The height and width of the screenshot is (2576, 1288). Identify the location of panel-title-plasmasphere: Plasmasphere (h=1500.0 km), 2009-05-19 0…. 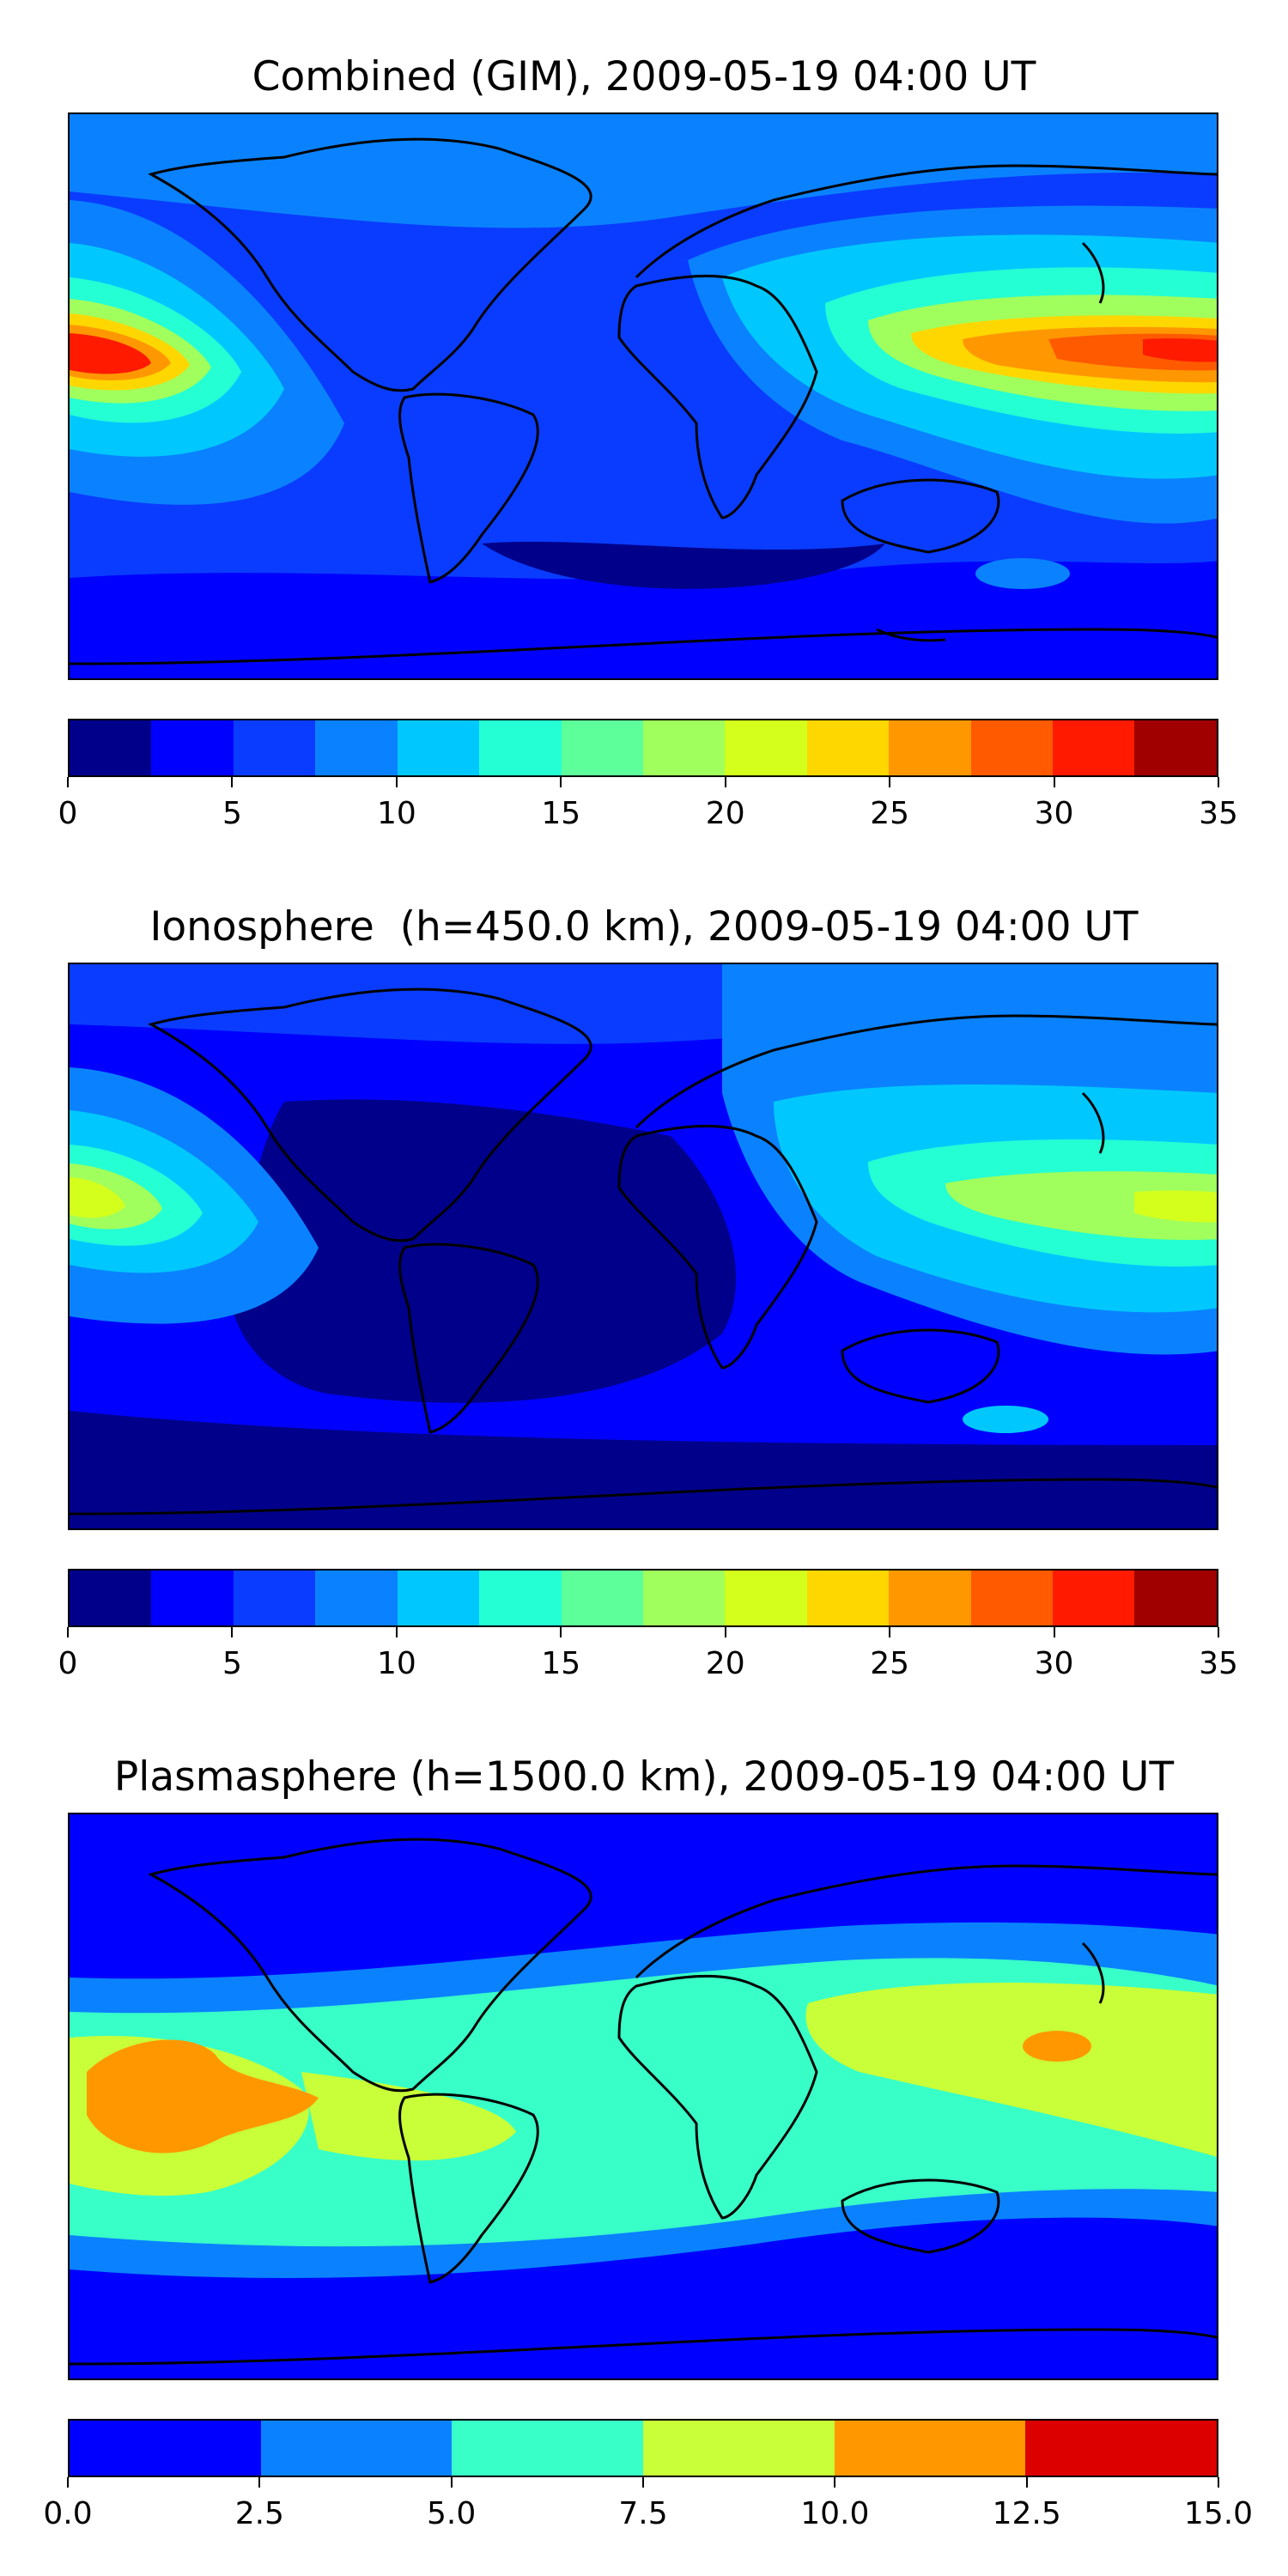
(644, 1777).